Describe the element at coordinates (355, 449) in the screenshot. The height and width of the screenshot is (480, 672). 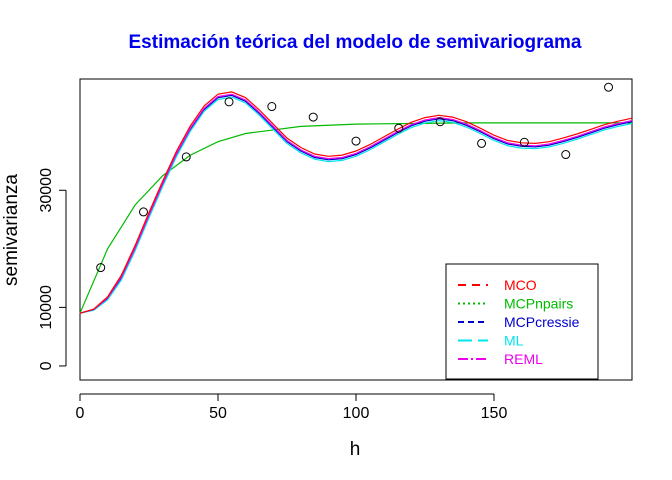
I see `x-axis-label: h` at that location.